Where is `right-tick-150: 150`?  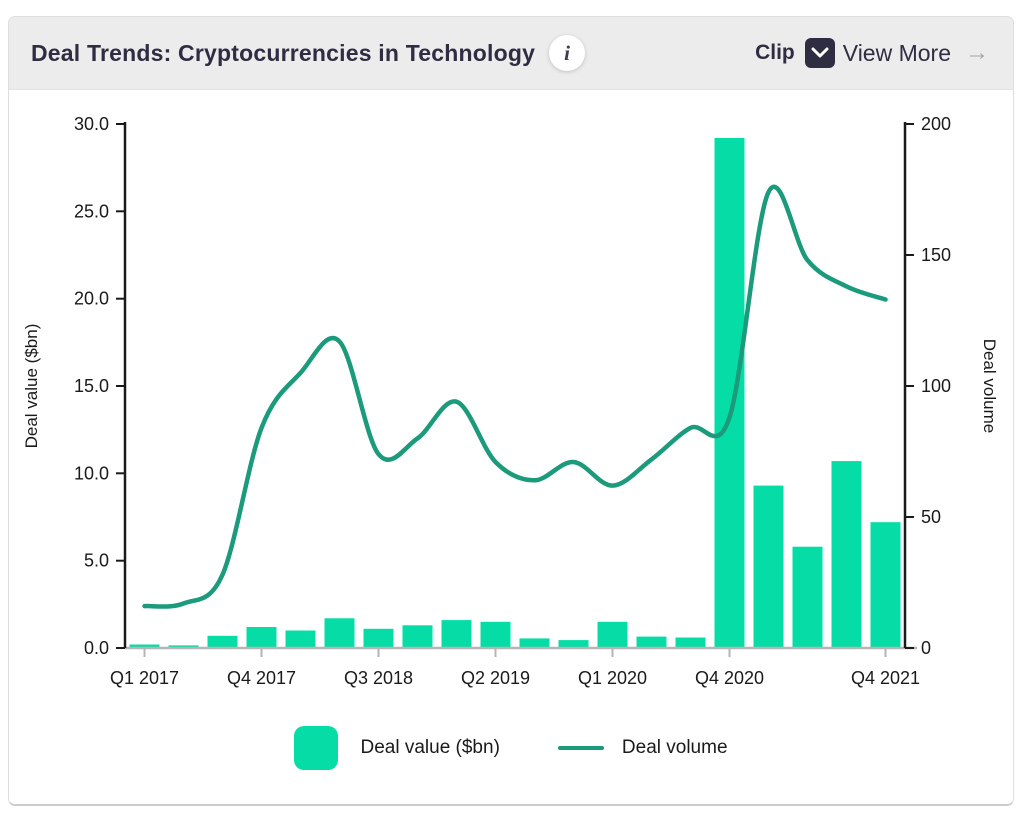
right-tick-150: 150 is located at coordinates (936, 255).